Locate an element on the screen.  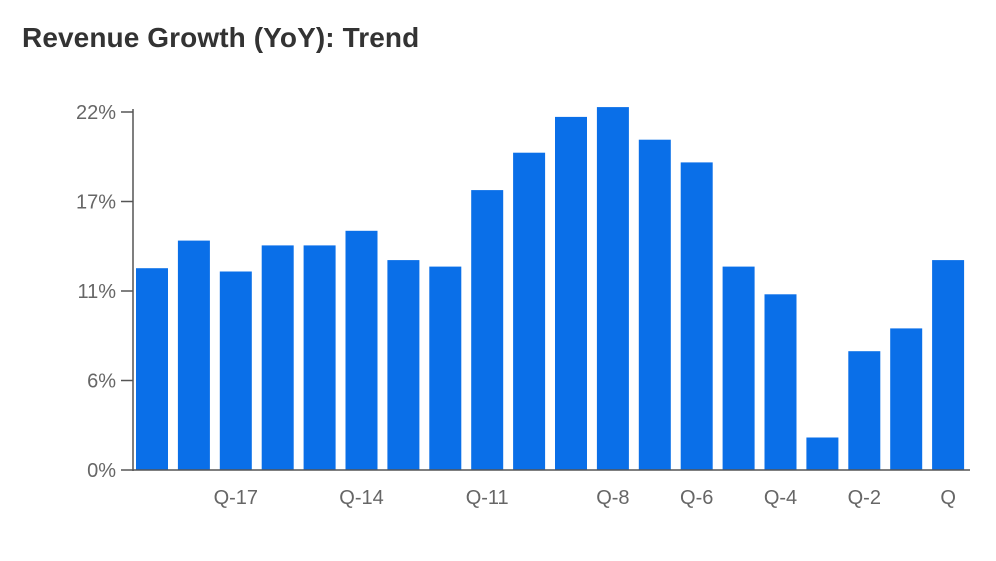
y-tick-label: 6% is located at coordinates (101, 382).